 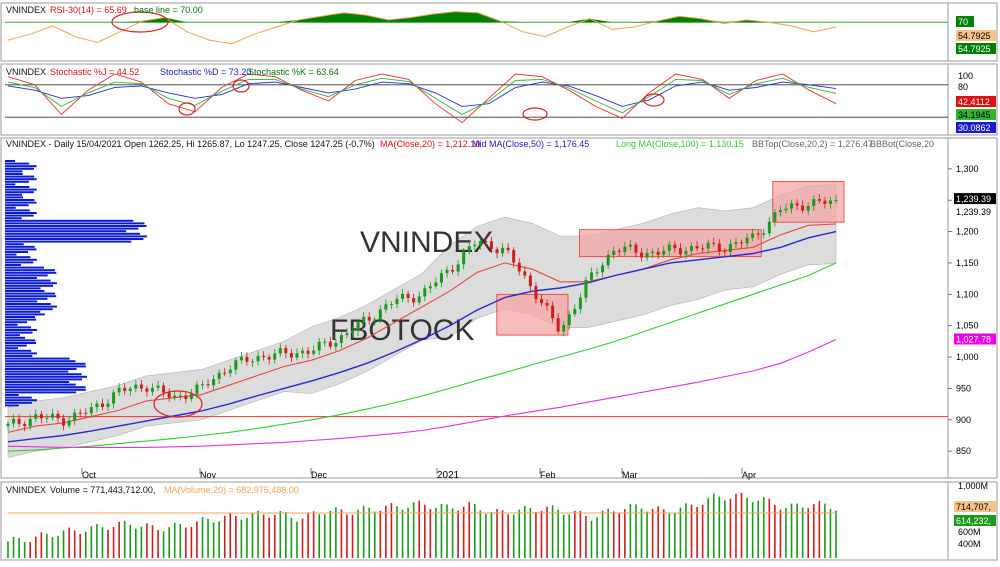 I want to click on stochastic-k-line, so click(x=422, y=96).